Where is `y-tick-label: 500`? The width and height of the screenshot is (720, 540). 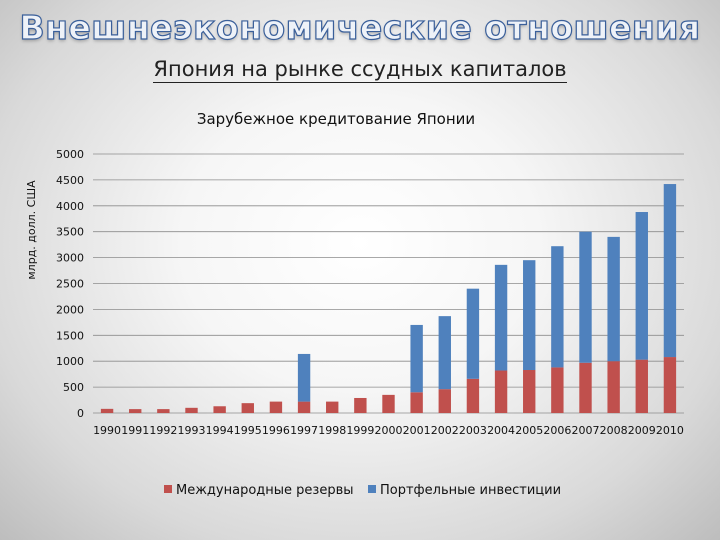 y-tick-label: 500 is located at coordinates (73, 387).